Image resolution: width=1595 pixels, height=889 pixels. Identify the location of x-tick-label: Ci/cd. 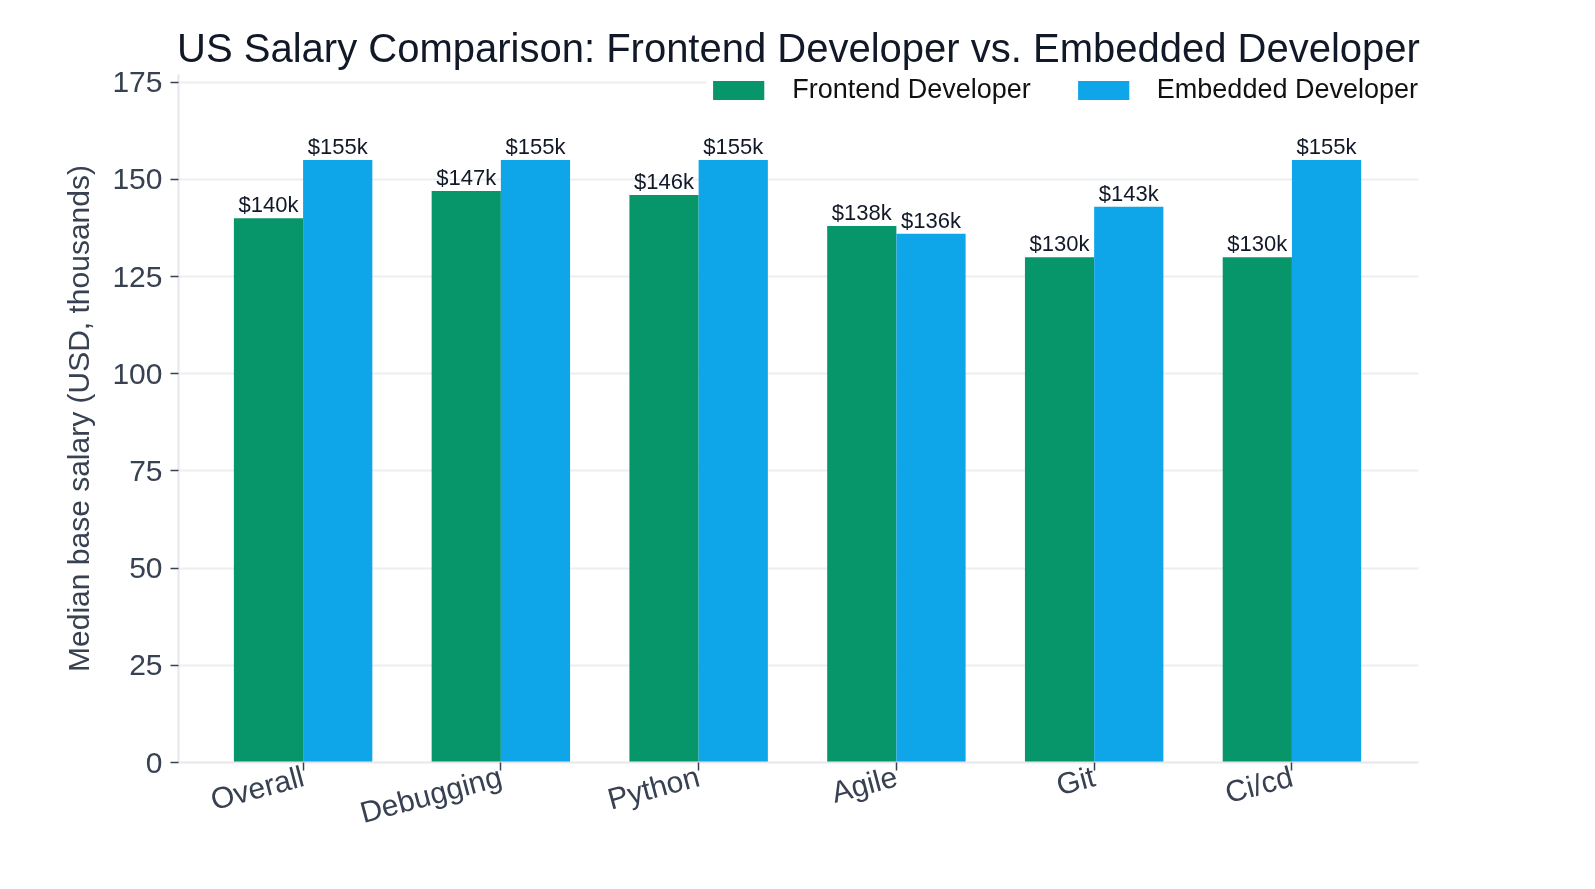
(1259, 784).